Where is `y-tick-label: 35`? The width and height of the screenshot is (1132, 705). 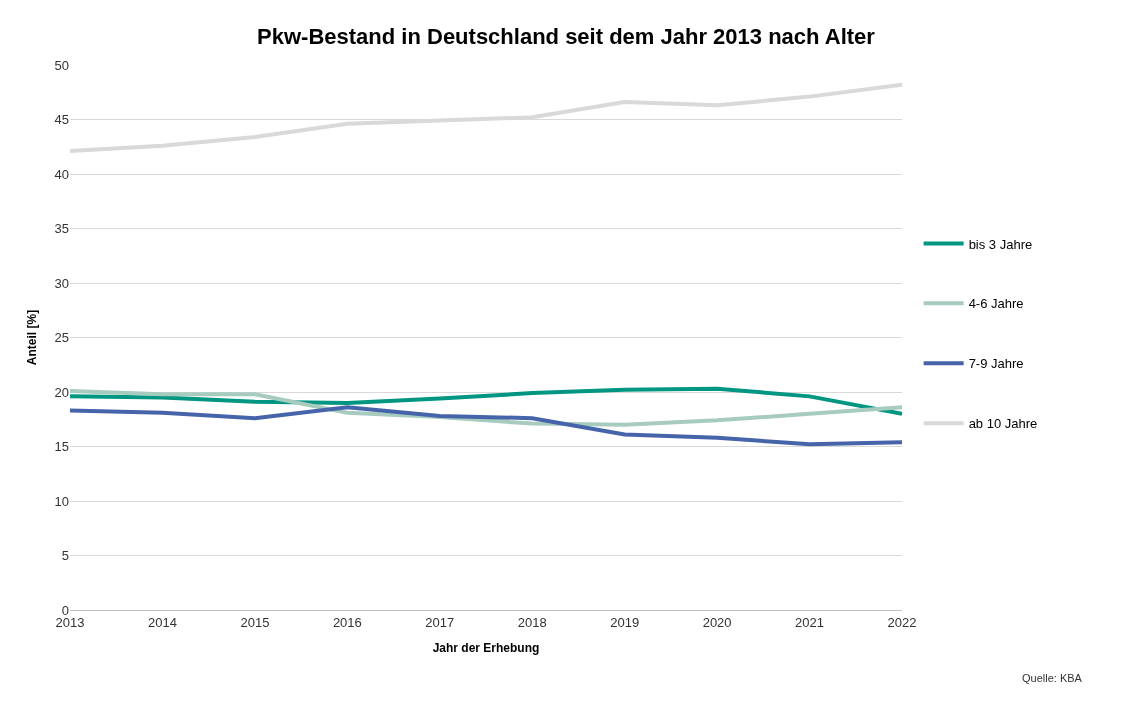 y-tick-label: 35 is located at coordinates (61, 229).